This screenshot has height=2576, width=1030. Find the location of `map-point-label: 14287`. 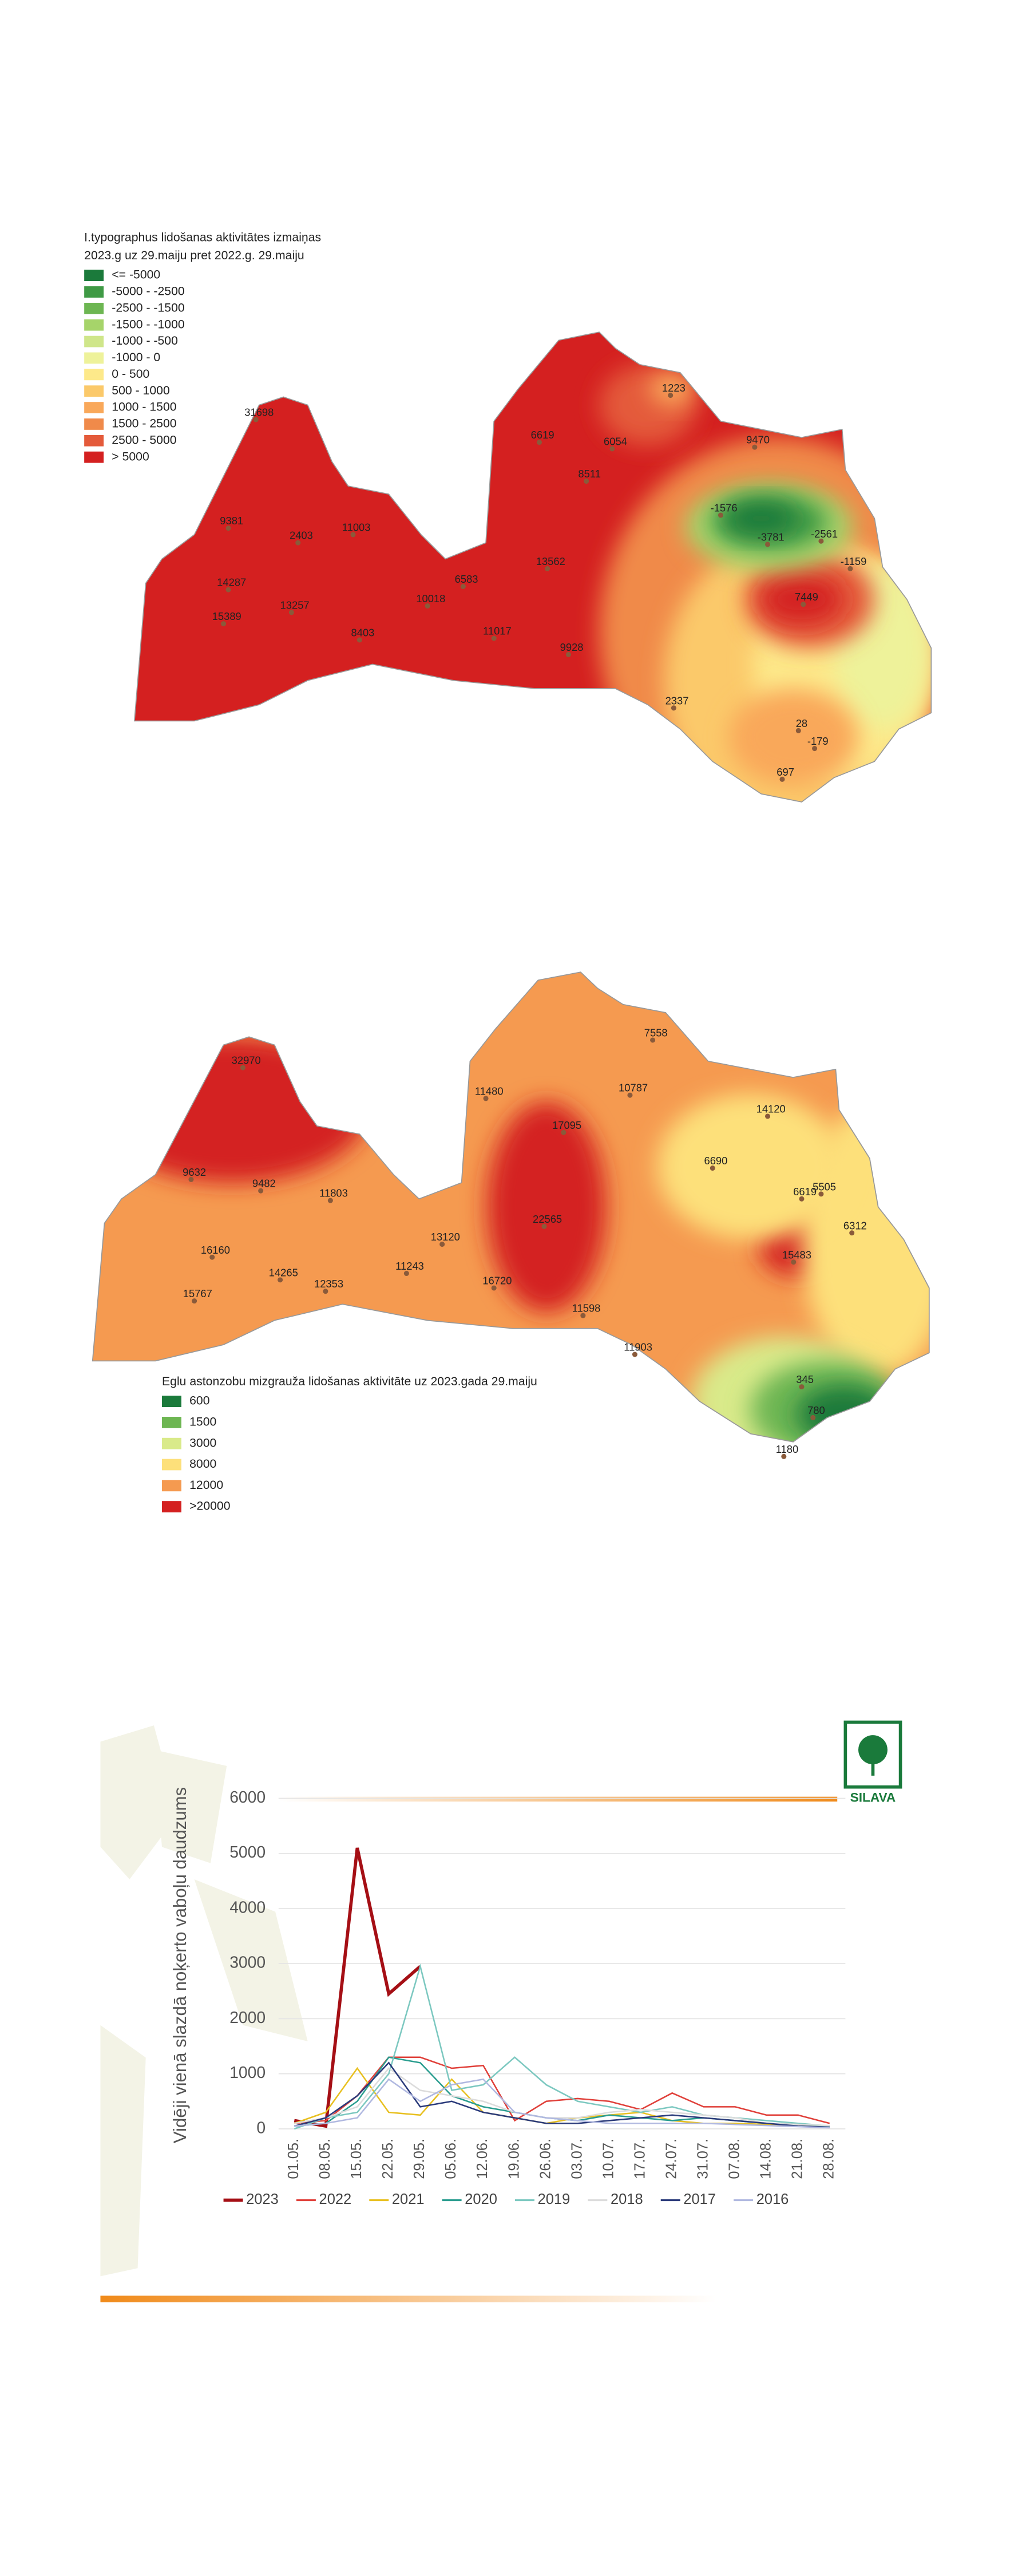

map-point-label: 14287 is located at coordinates (231, 582).